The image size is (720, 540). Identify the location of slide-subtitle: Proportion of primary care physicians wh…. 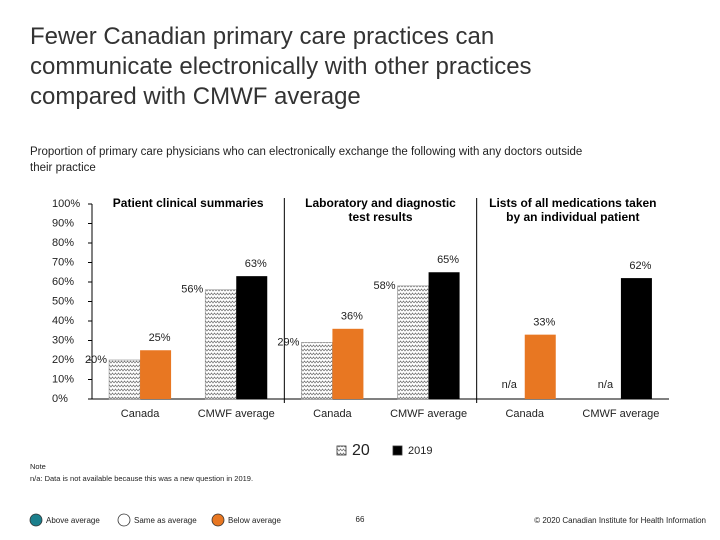
(306, 160).